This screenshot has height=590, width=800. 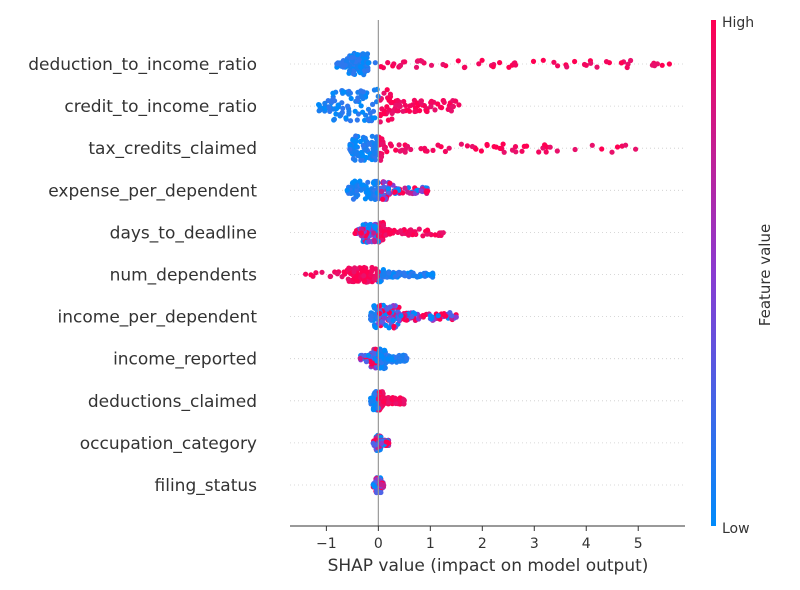 What do you see at coordinates (158, 318) in the screenshot?
I see `feature-label: income_per_dependent` at bounding box center [158, 318].